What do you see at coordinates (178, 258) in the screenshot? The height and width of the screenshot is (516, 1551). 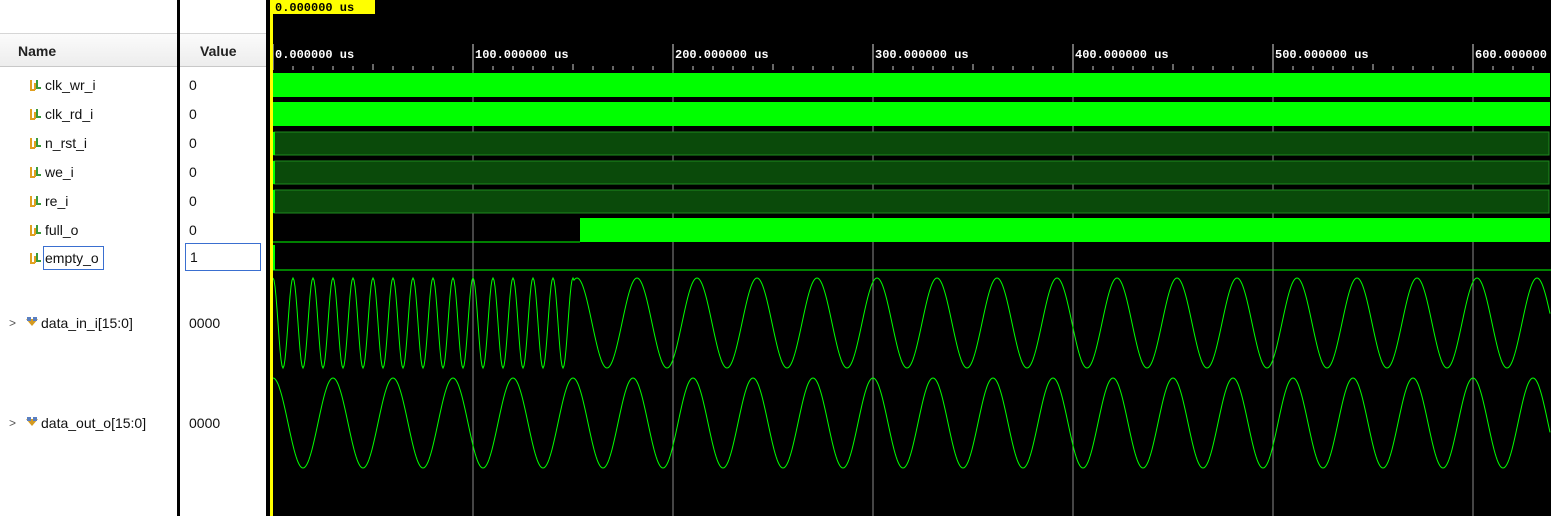 I see `column-divider` at bounding box center [178, 258].